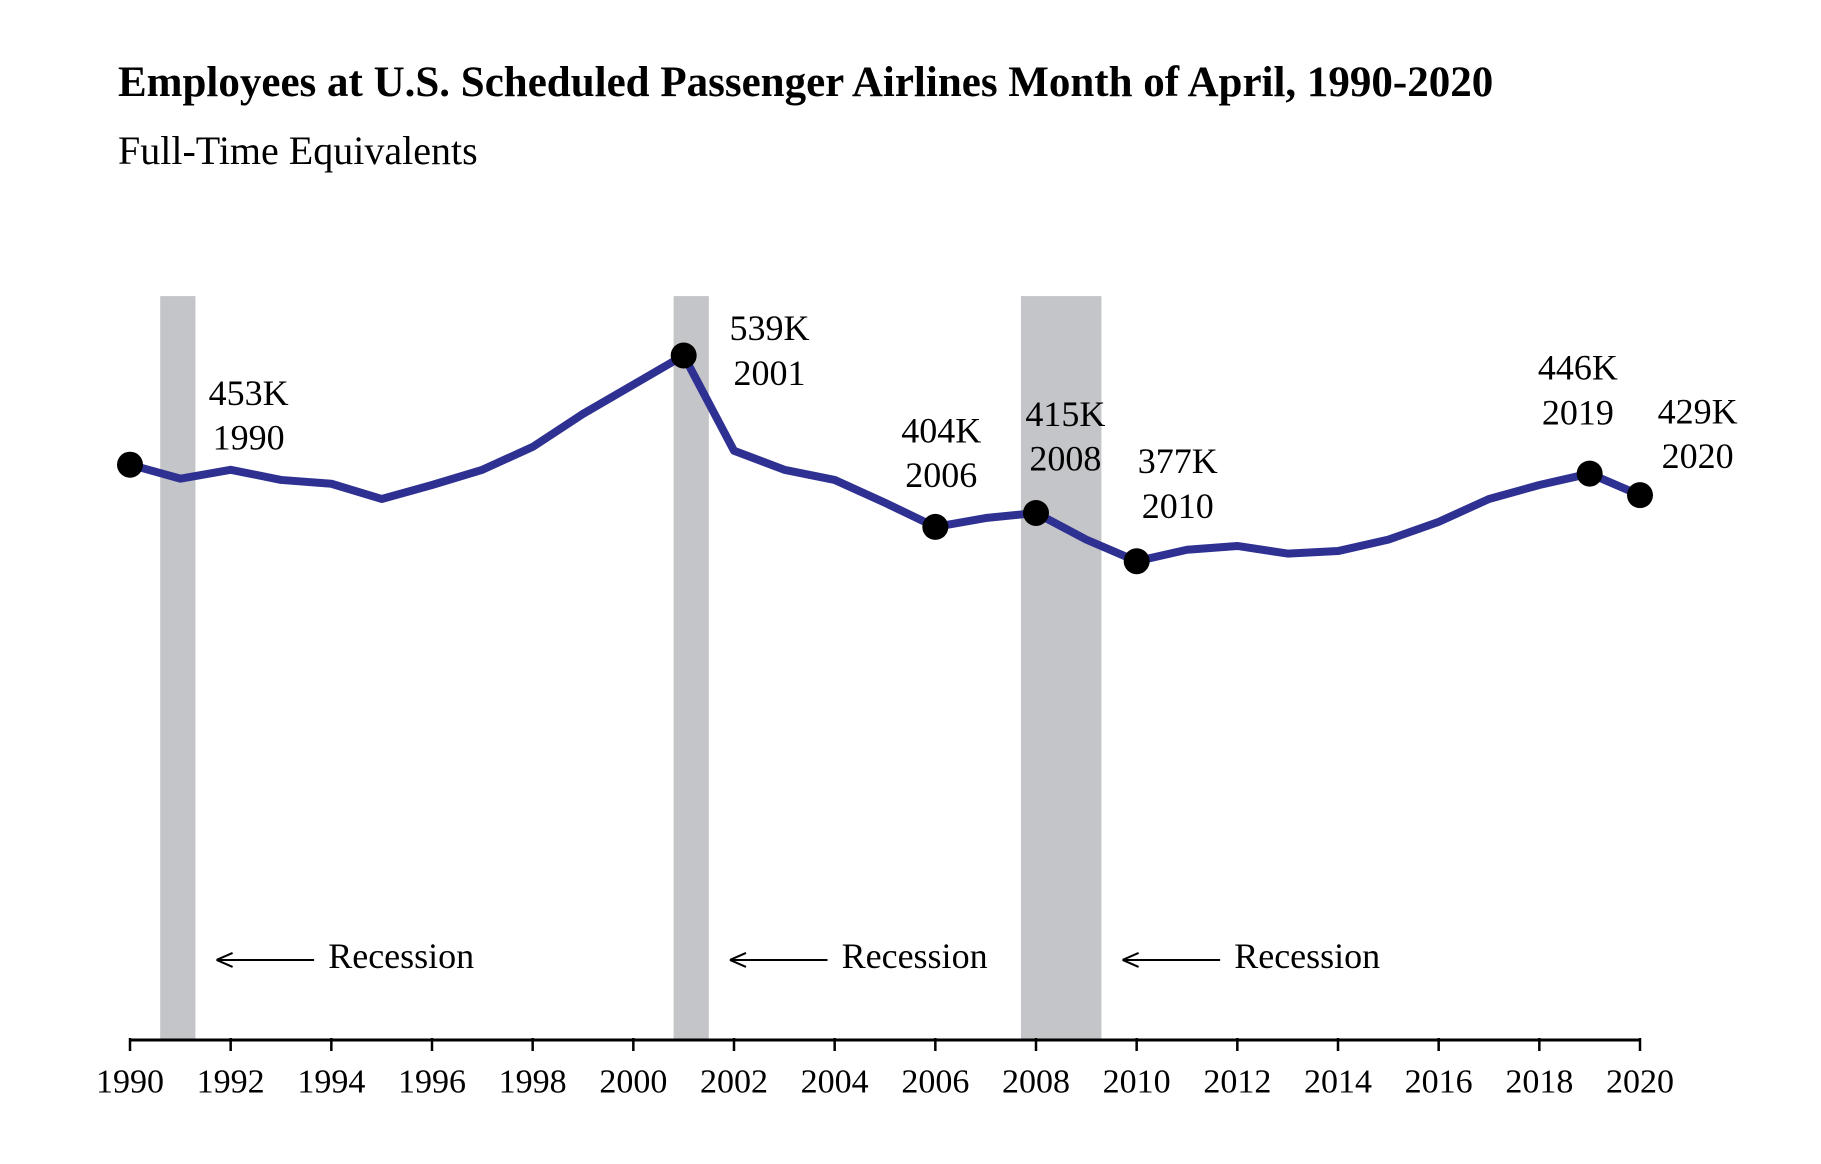 Image resolution: width=1821 pixels, height=1164 pixels. Describe the element at coordinates (1640, 1081) in the screenshot. I see `x-tick-label: 2020` at that location.